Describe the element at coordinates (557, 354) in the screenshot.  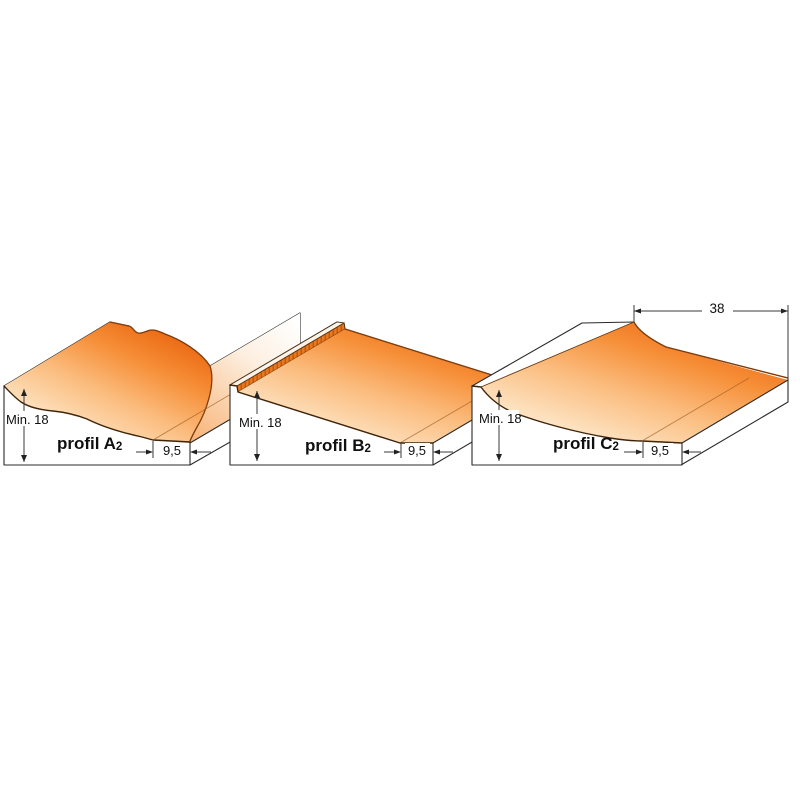
I see `board-c-field-miter-line` at that location.